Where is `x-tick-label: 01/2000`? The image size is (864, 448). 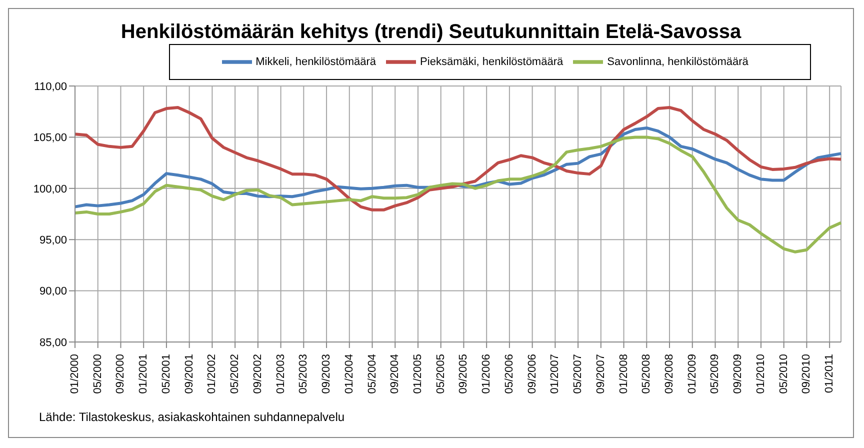
x-tick-label: 01/2000 is located at coordinates (75, 374).